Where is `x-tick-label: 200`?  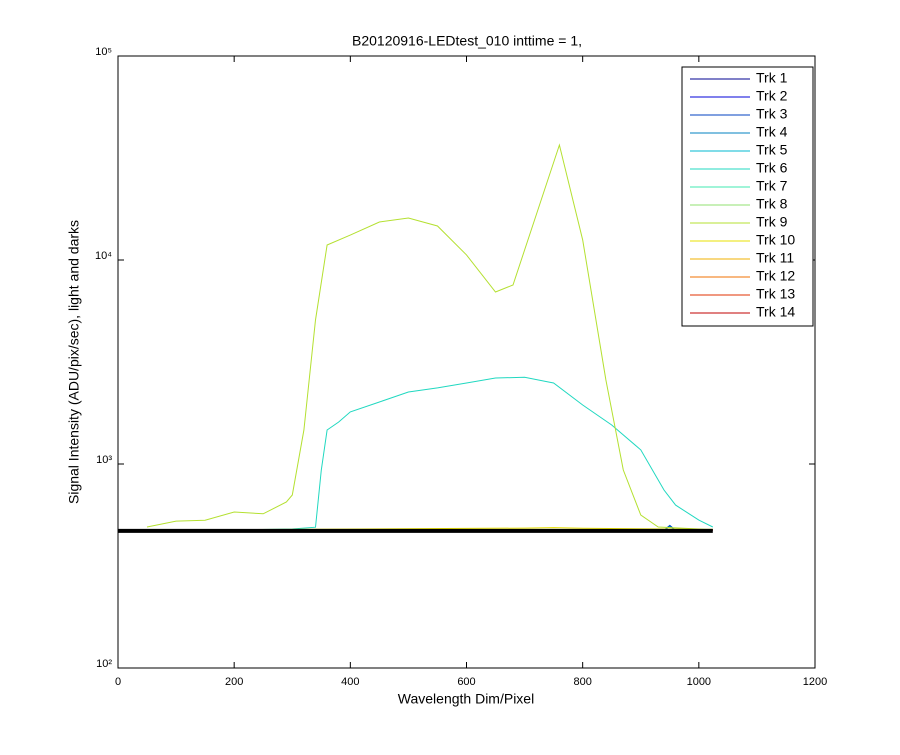 x-tick-label: 200 is located at coordinates (234, 682).